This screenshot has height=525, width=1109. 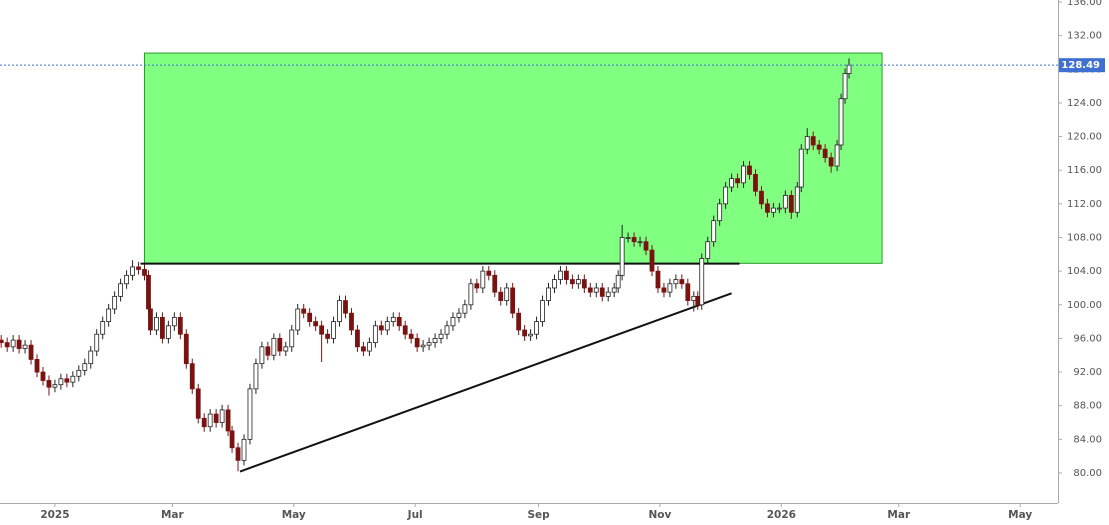 I want to click on y-tick-label: 136.00, so click(x=1084, y=4).